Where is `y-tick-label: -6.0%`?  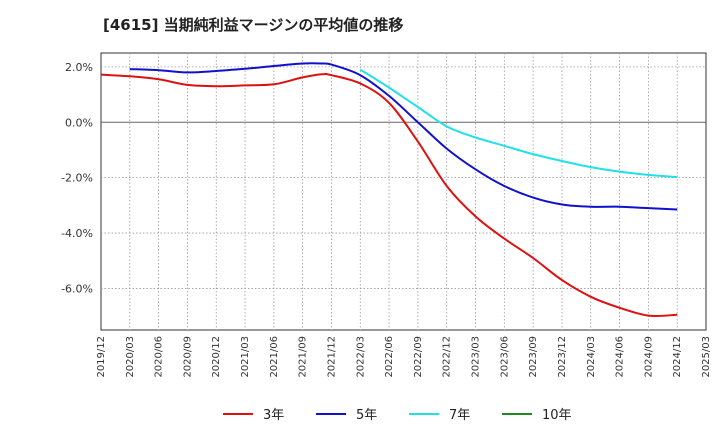
y-tick-label: -6.0% is located at coordinates (77, 288).